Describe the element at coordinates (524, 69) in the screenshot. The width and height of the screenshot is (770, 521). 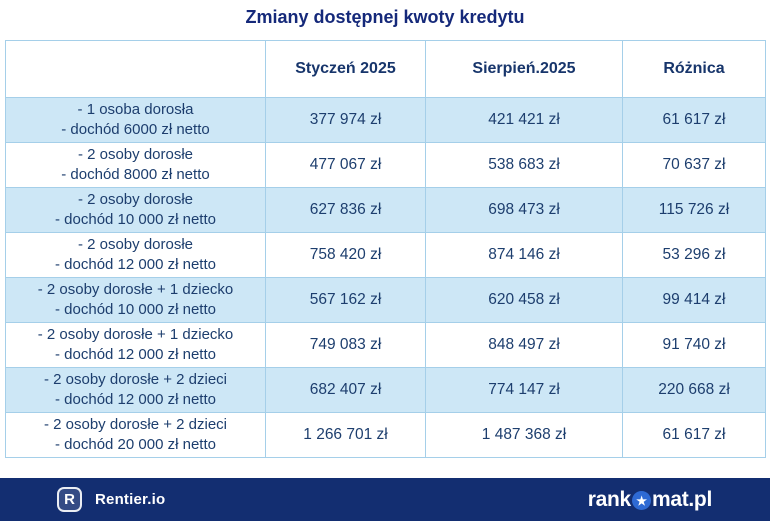
I see `table-header-august: Sierpień.2025` at that location.